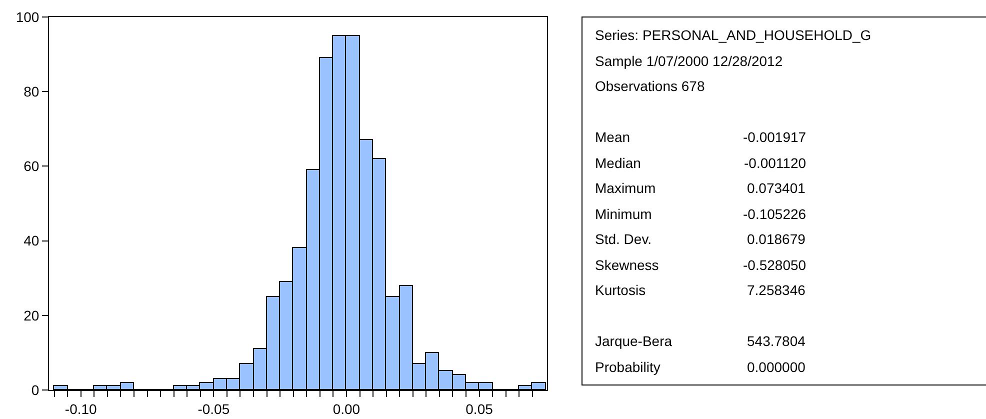 The image size is (986, 419). I want to click on y-tick-label: 0, so click(35, 390).